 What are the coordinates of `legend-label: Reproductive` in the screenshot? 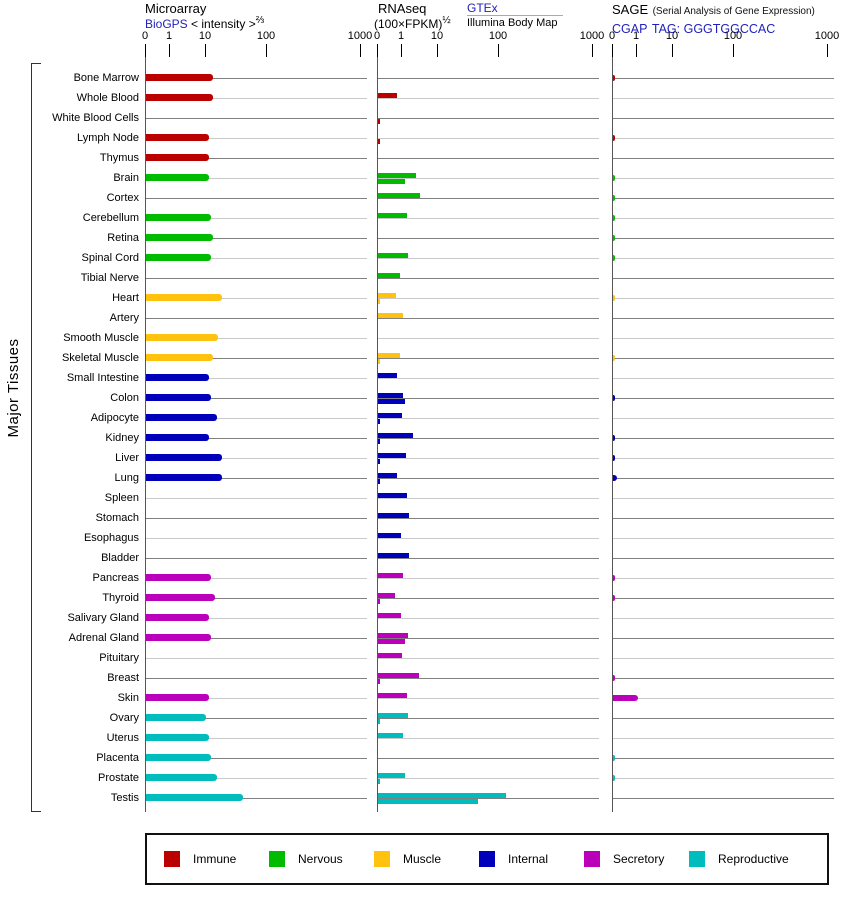 It's located at (753, 859).